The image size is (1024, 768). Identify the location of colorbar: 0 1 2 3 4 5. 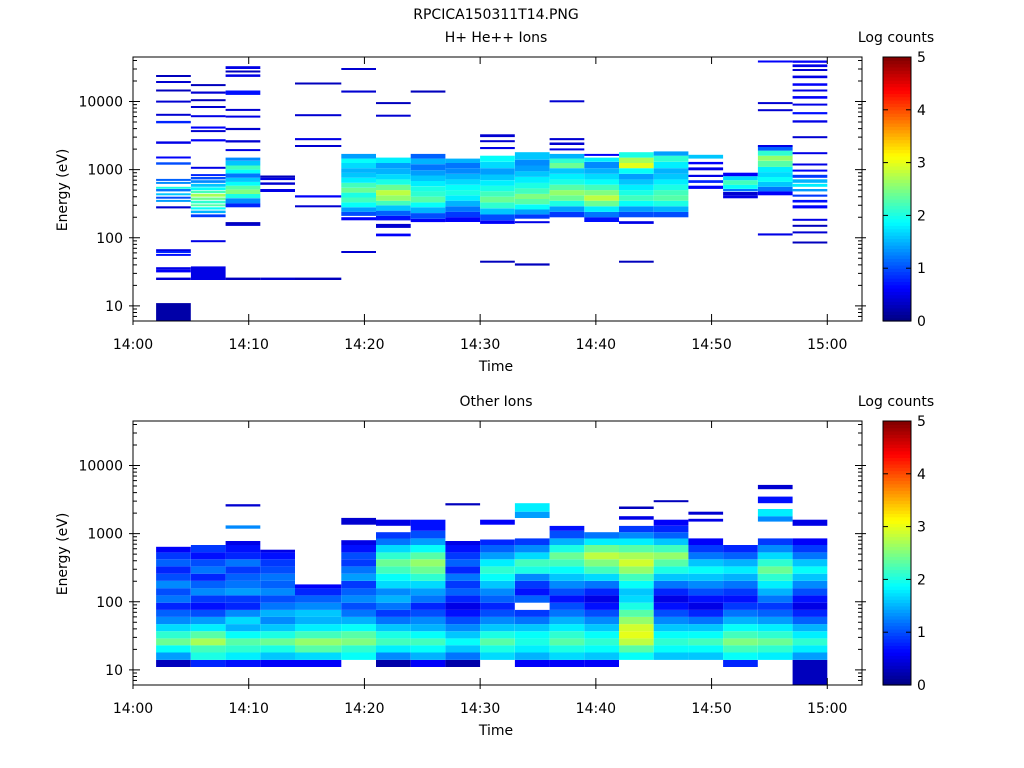
(904, 554).